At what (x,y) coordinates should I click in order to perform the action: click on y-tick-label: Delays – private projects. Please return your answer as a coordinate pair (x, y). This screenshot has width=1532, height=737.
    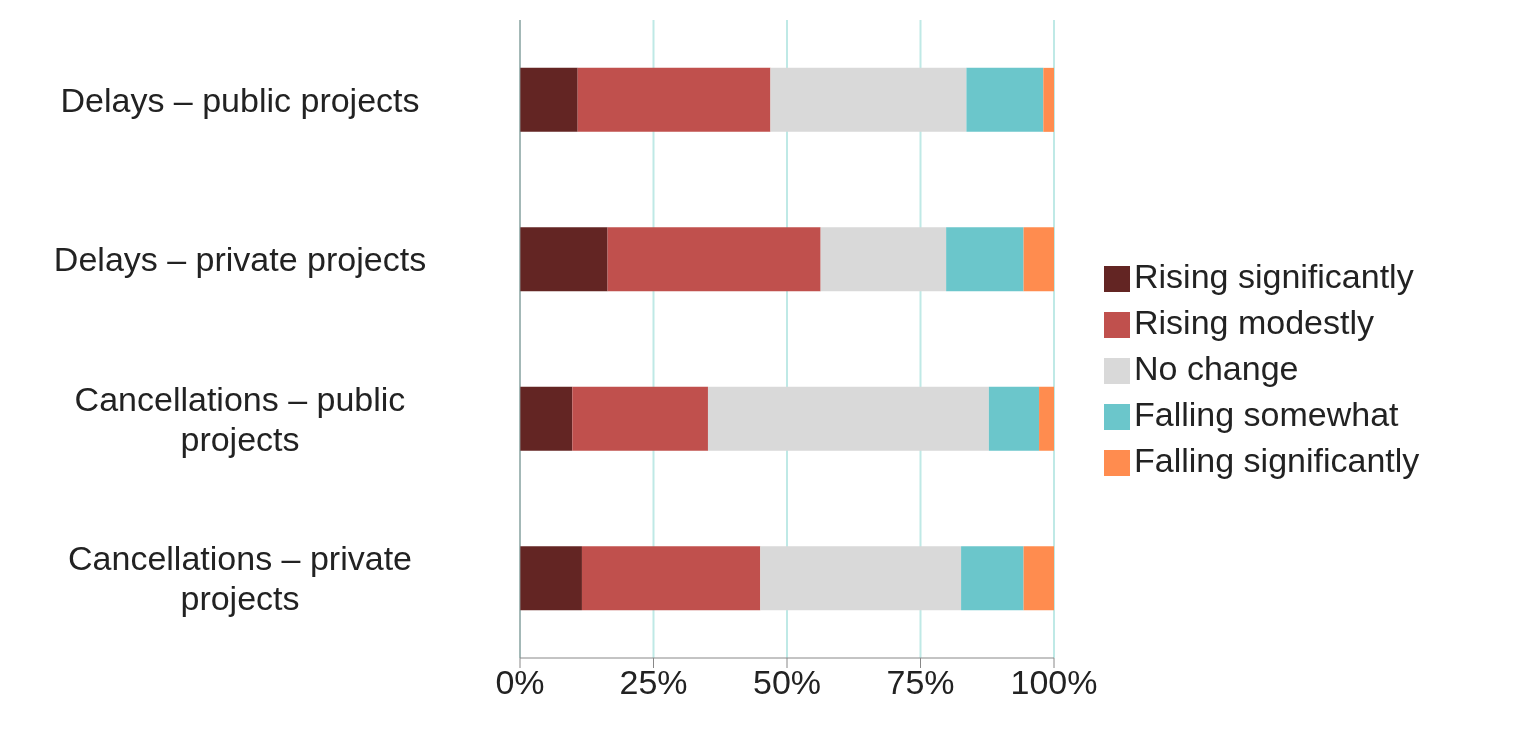
    Looking at the image, I should click on (240, 259).